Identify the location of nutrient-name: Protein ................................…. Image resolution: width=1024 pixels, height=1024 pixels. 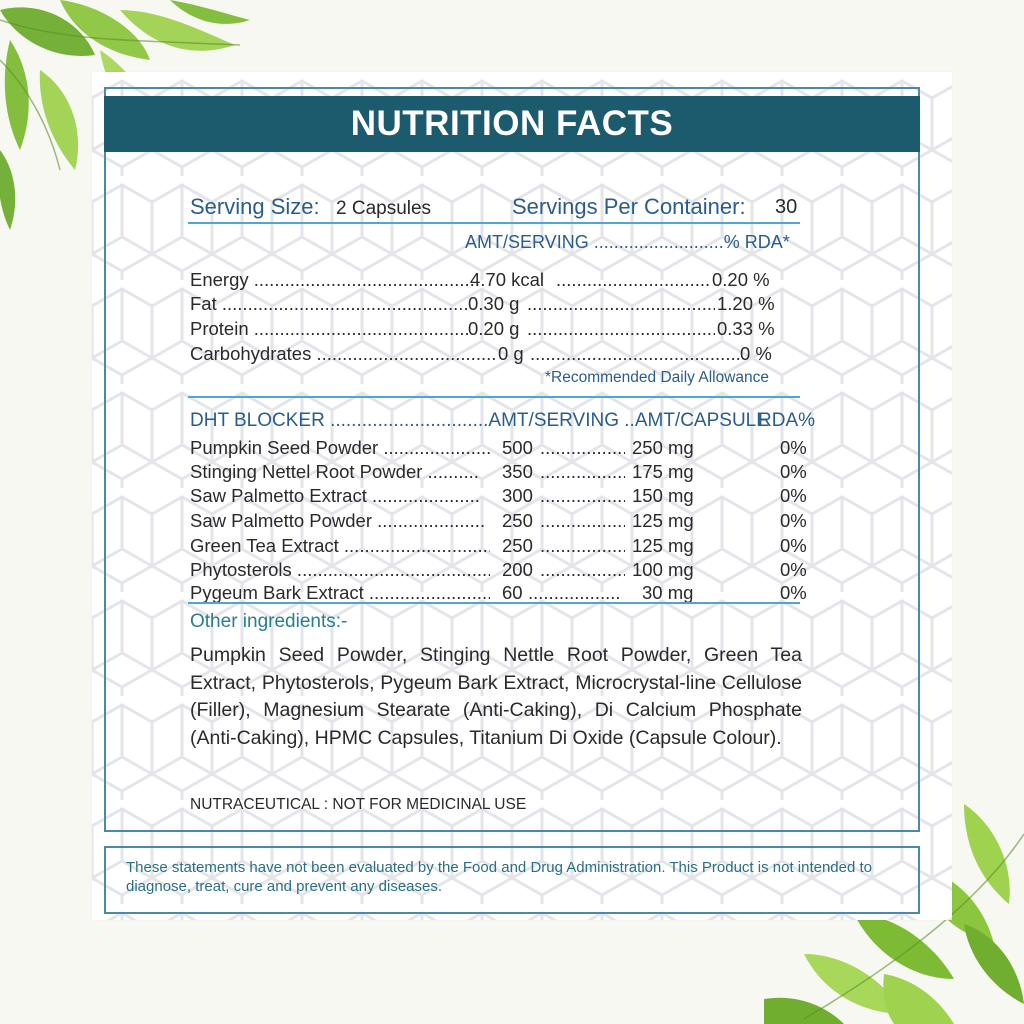
(329, 328).